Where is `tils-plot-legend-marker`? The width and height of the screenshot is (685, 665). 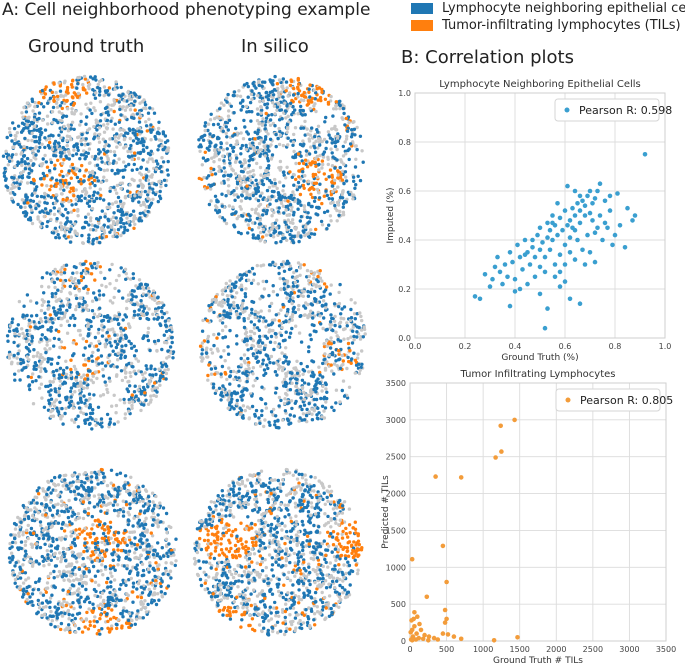
tils-plot-legend-marker is located at coordinates (568, 400).